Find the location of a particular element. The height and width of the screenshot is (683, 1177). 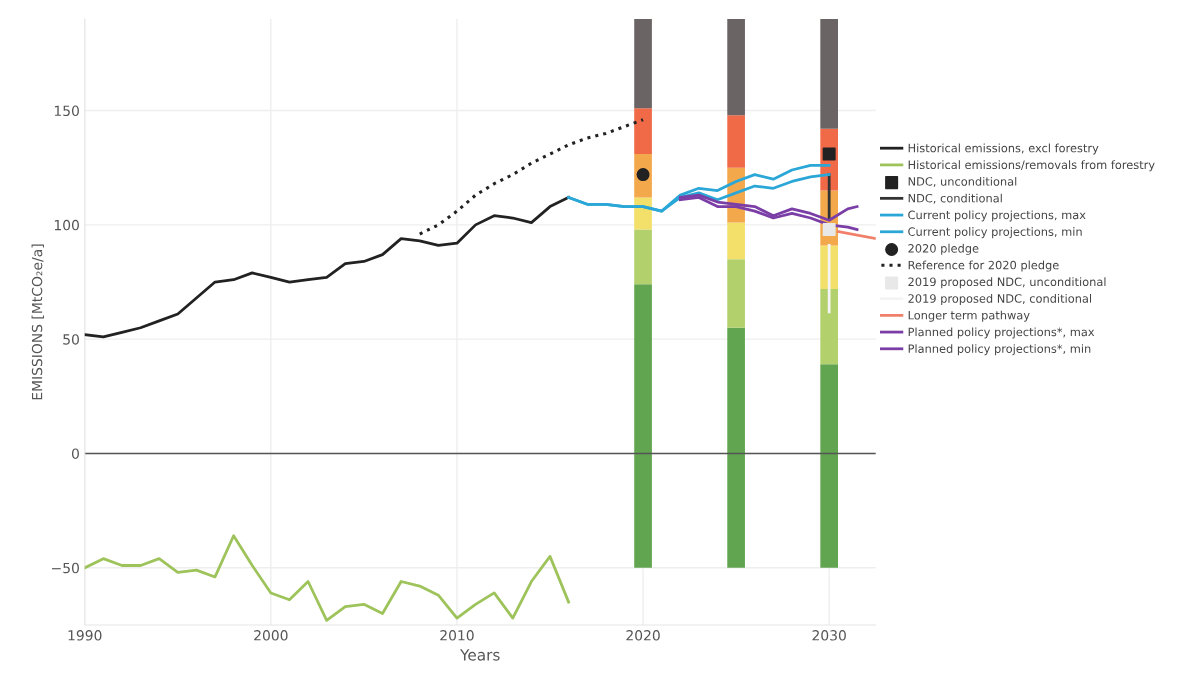

x-axis-title: Years is located at coordinates (480, 655).